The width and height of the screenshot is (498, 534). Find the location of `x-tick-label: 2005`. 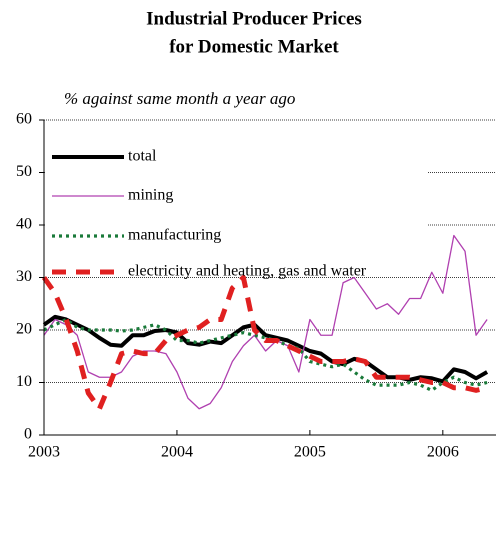

x-tick-label: 2005 is located at coordinates (310, 452).